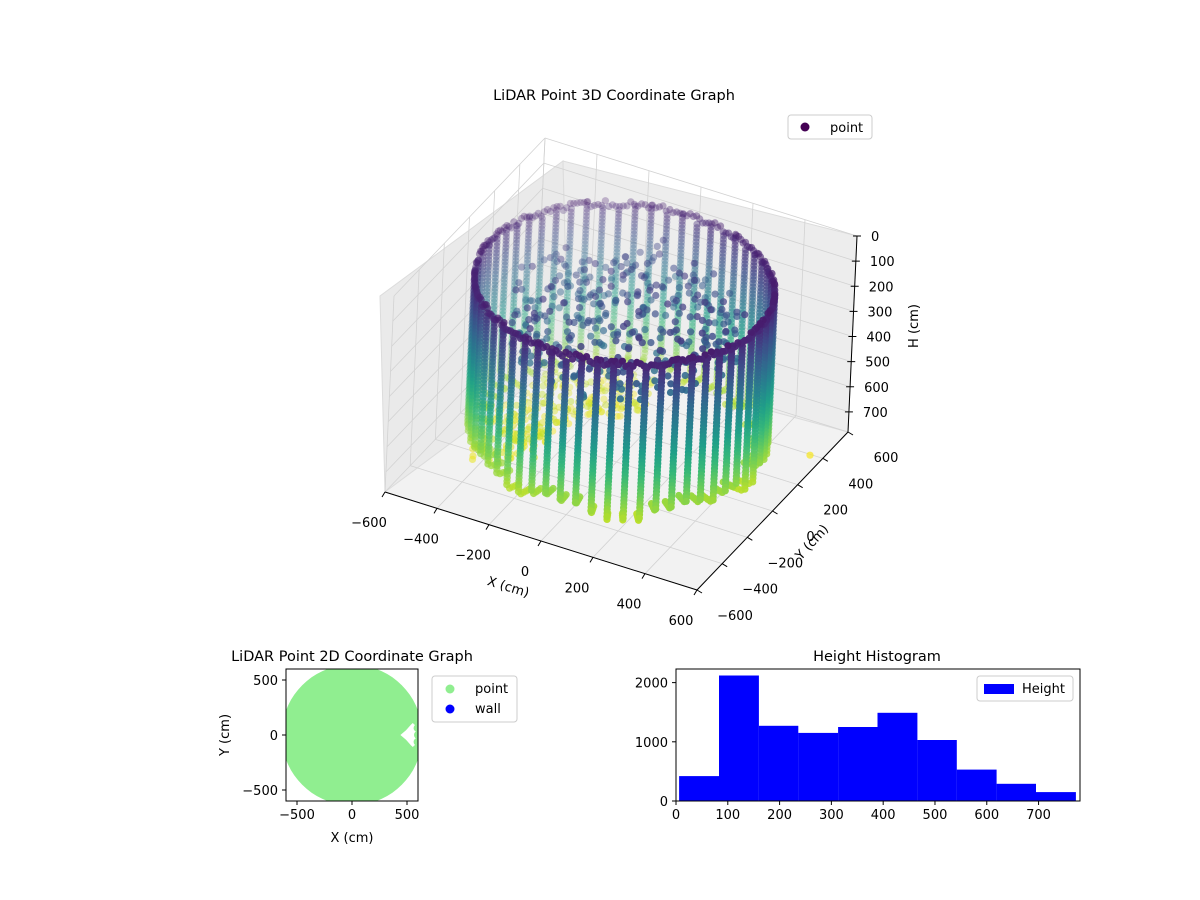 The width and height of the screenshot is (1200, 900). What do you see at coordinates (614, 96) in the screenshot?
I see `plot3d-title: LiDAR Point 3D Coordinate Graph` at bounding box center [614, 96].